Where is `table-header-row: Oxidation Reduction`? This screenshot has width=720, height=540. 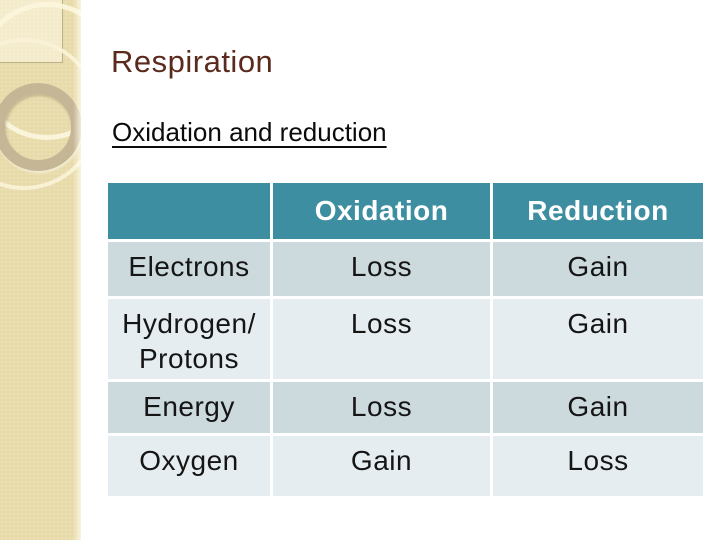 table-header-row: Oxidation Reduction is located at coordinates (405, 211).